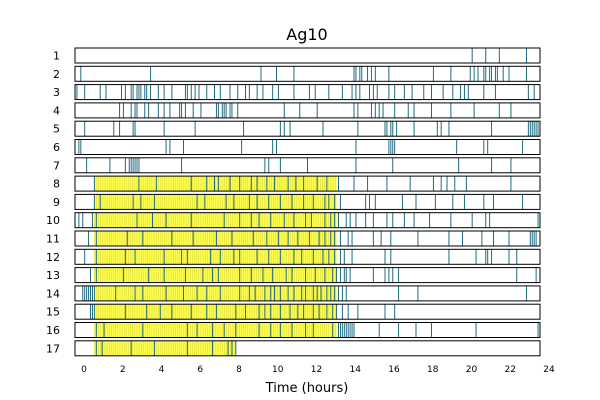  I want to click on raster-row: 3, so click(297, 92).